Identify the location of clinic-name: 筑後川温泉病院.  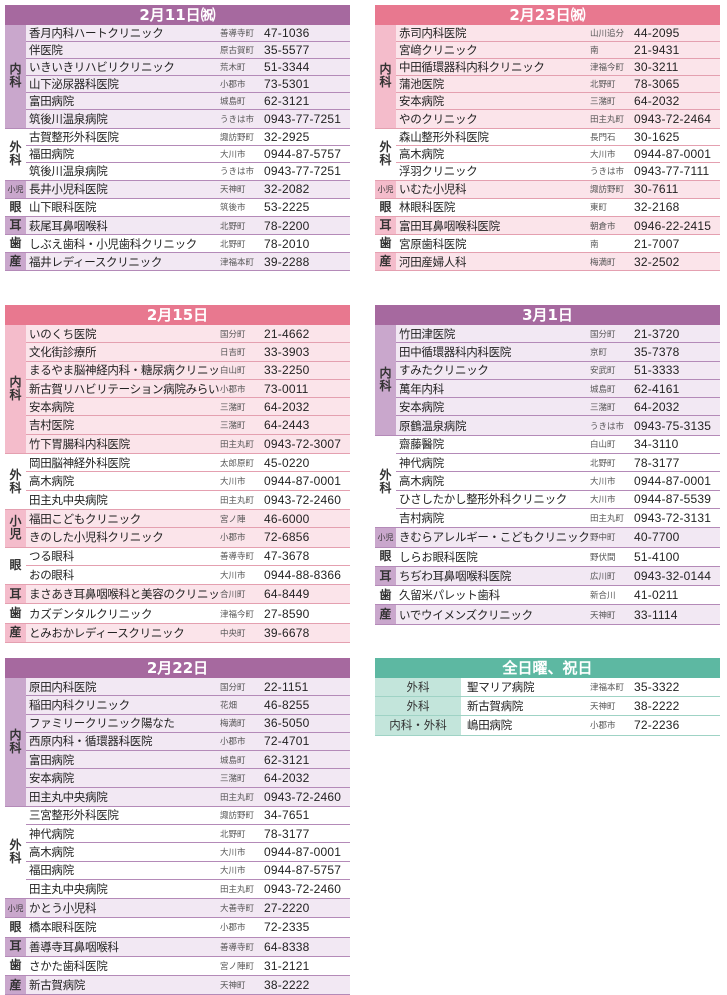
(68, 119).